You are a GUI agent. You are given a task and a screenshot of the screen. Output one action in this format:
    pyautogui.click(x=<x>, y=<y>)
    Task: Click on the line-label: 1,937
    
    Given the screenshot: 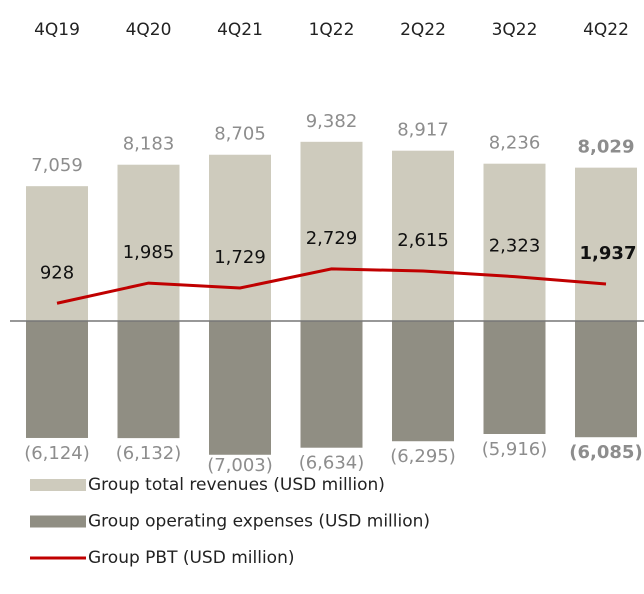 What is the action you would take?
    pyautogui.click(x=608, y=253)
    